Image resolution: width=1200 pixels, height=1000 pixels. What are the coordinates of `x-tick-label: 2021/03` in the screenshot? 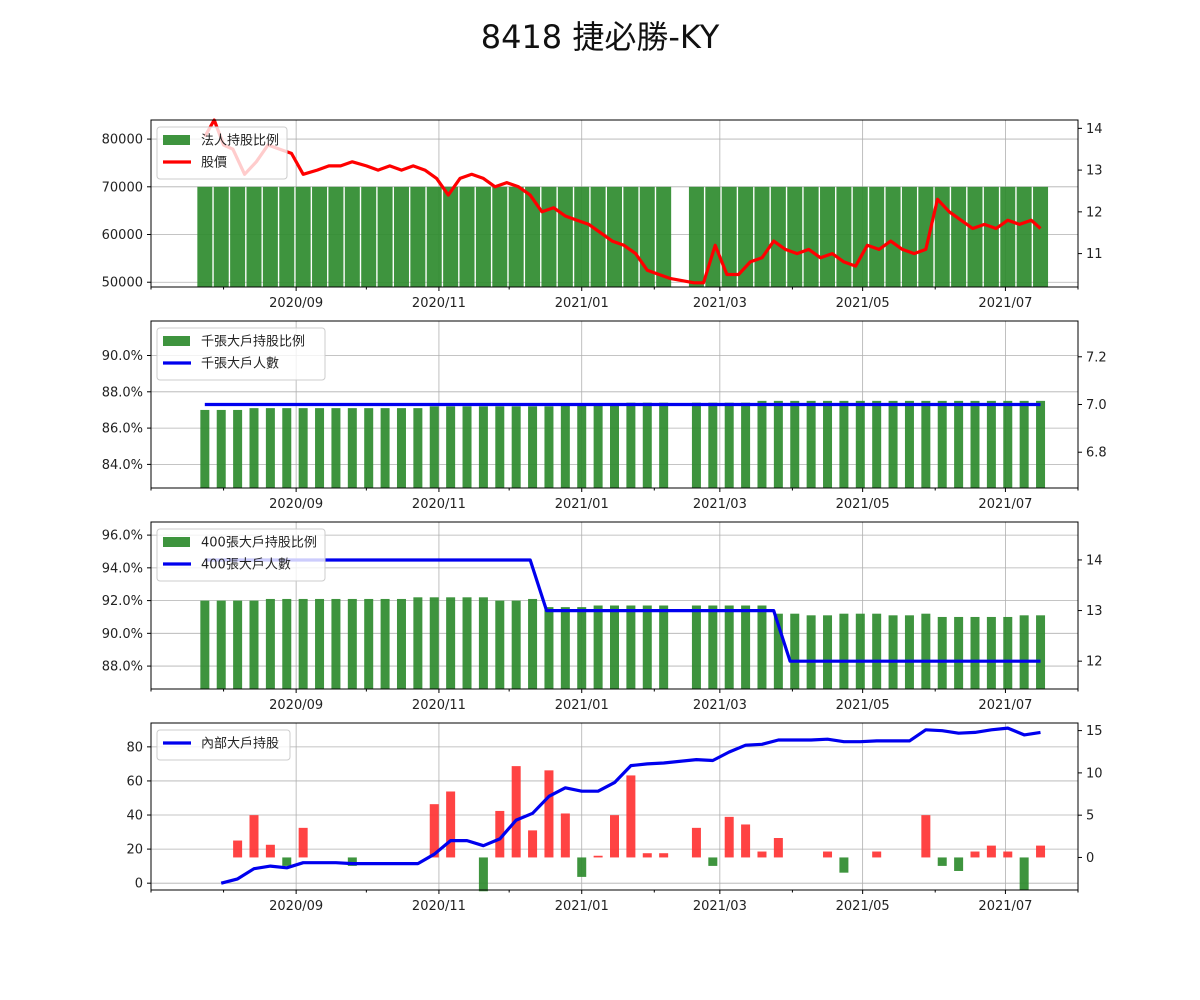 It's located at (720, 303).